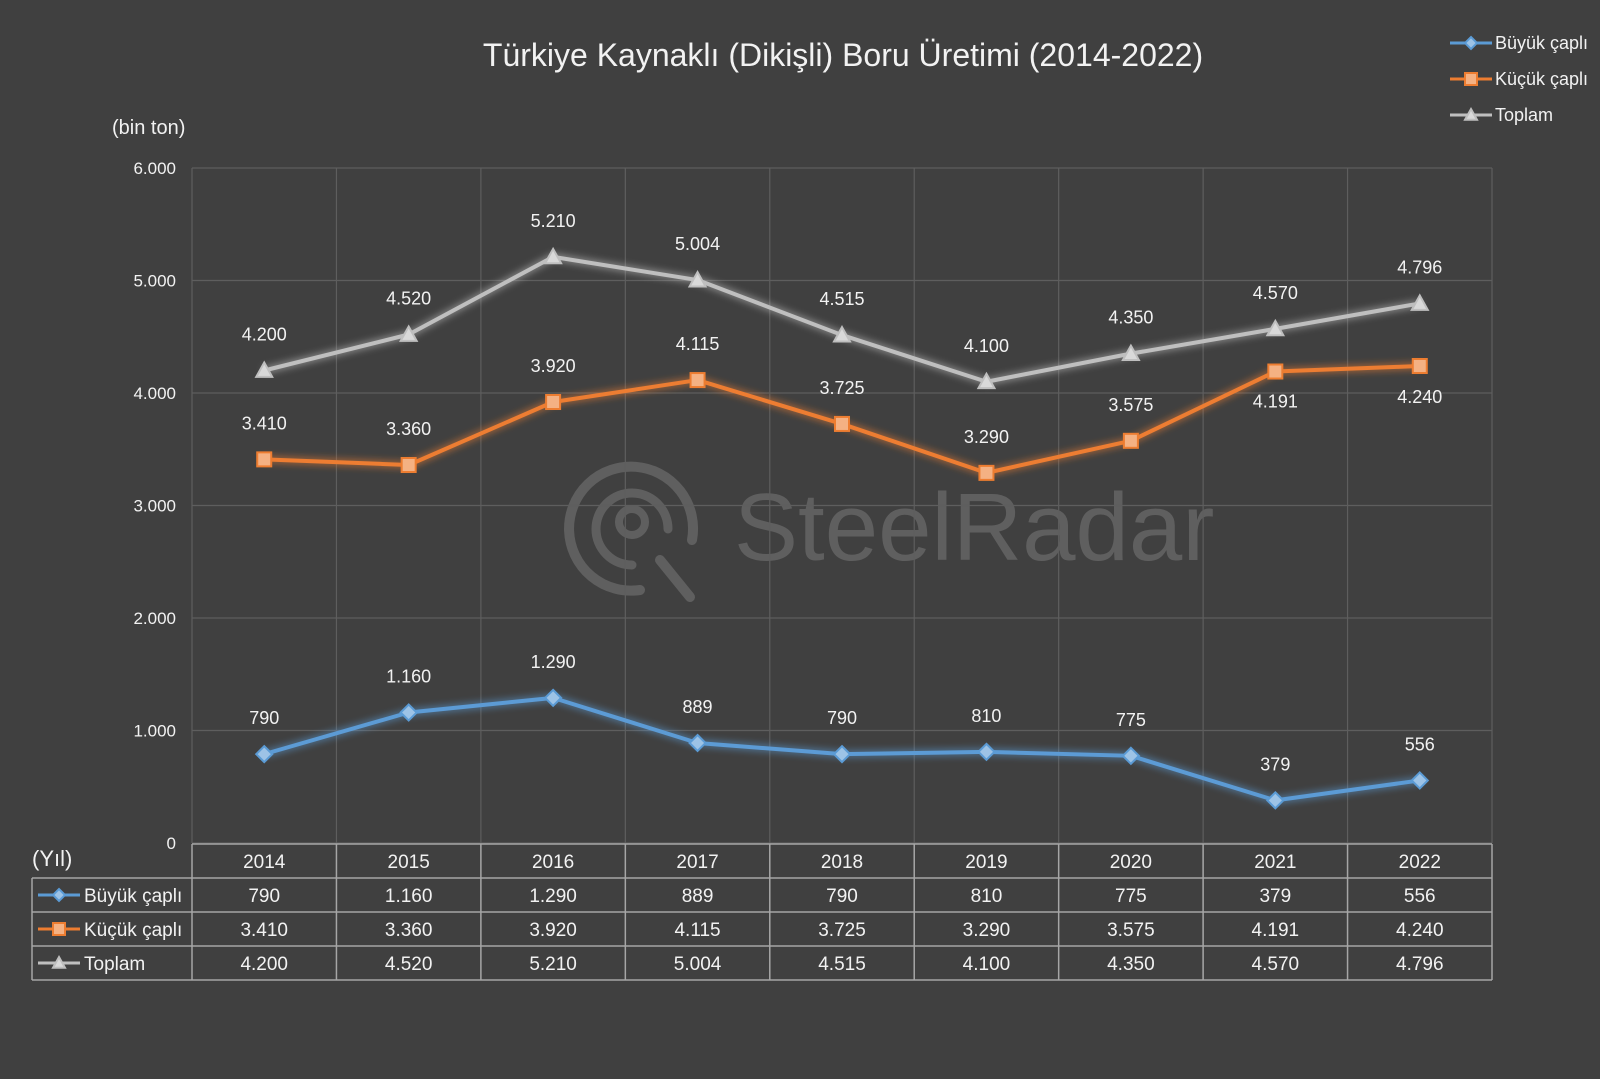  Describe the element at coordinates (841, 299) in the screenshot. I see `data-label: 4.515` at that location.